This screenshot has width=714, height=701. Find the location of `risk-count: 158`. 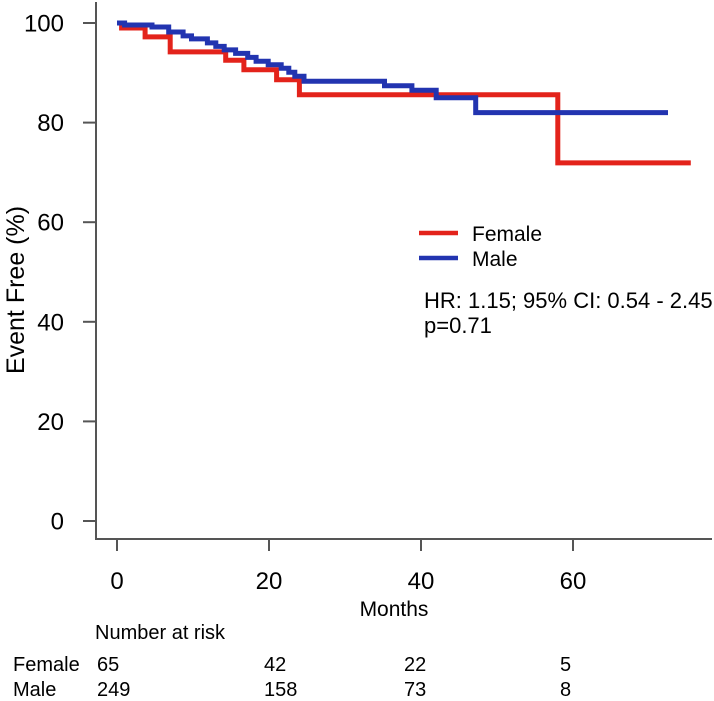

risk-count: 158 is located at coordinates (280, 690).